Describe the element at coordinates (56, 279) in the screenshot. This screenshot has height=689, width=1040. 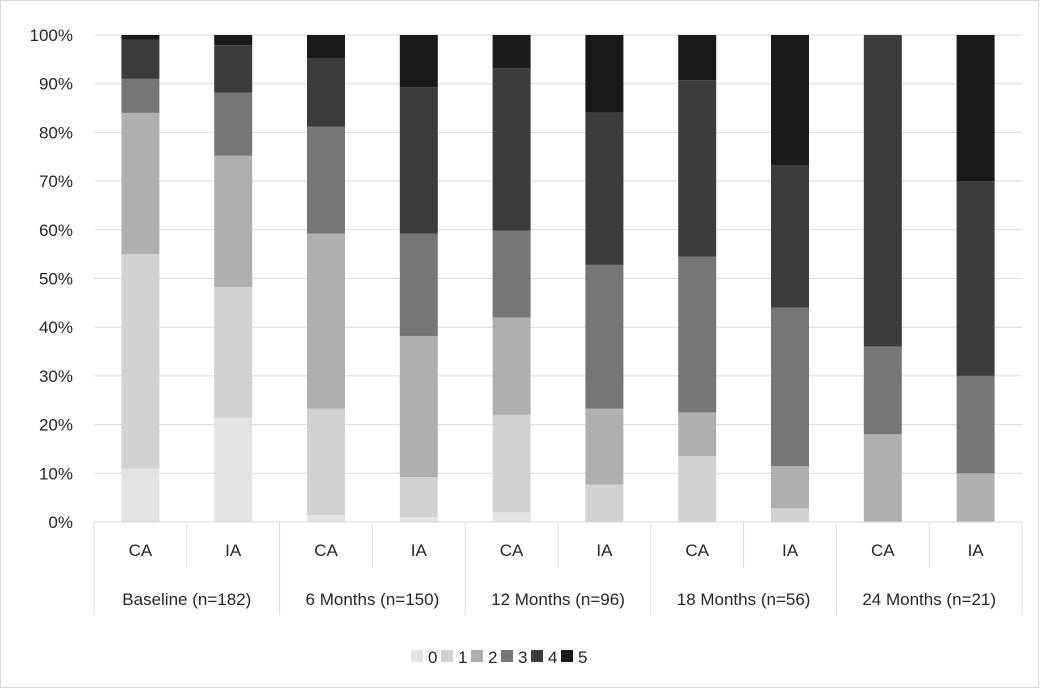
I see `y-tick-label: 50%` at that location.